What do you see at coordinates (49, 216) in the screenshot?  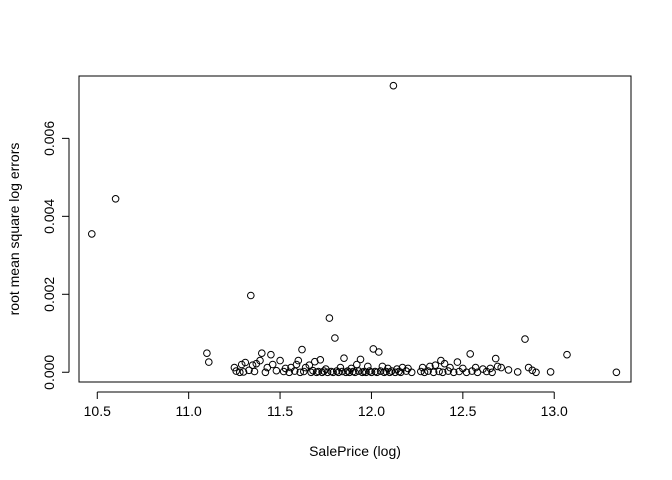 I see `y-tick-label: 0.004` at bounding box center [49, 216].